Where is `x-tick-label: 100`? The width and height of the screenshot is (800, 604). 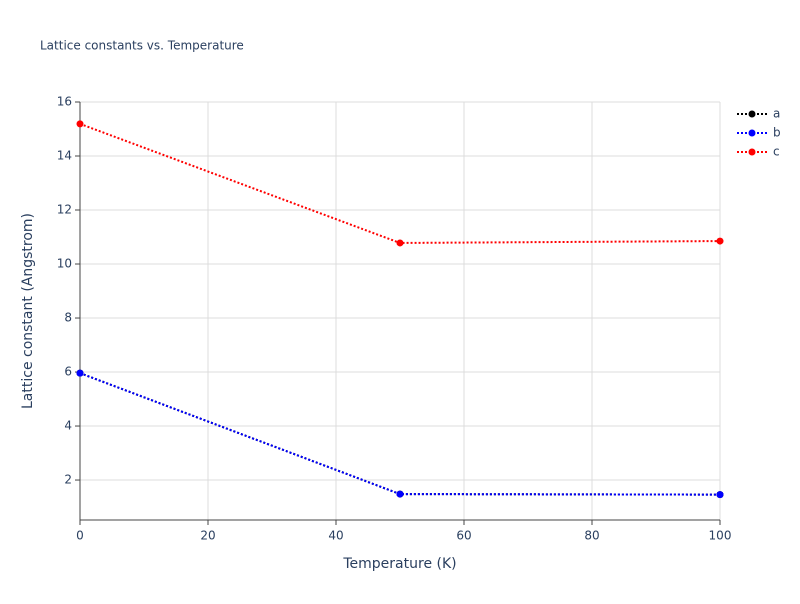 x-tick-label: 100 is located at coordinates (720, 536).